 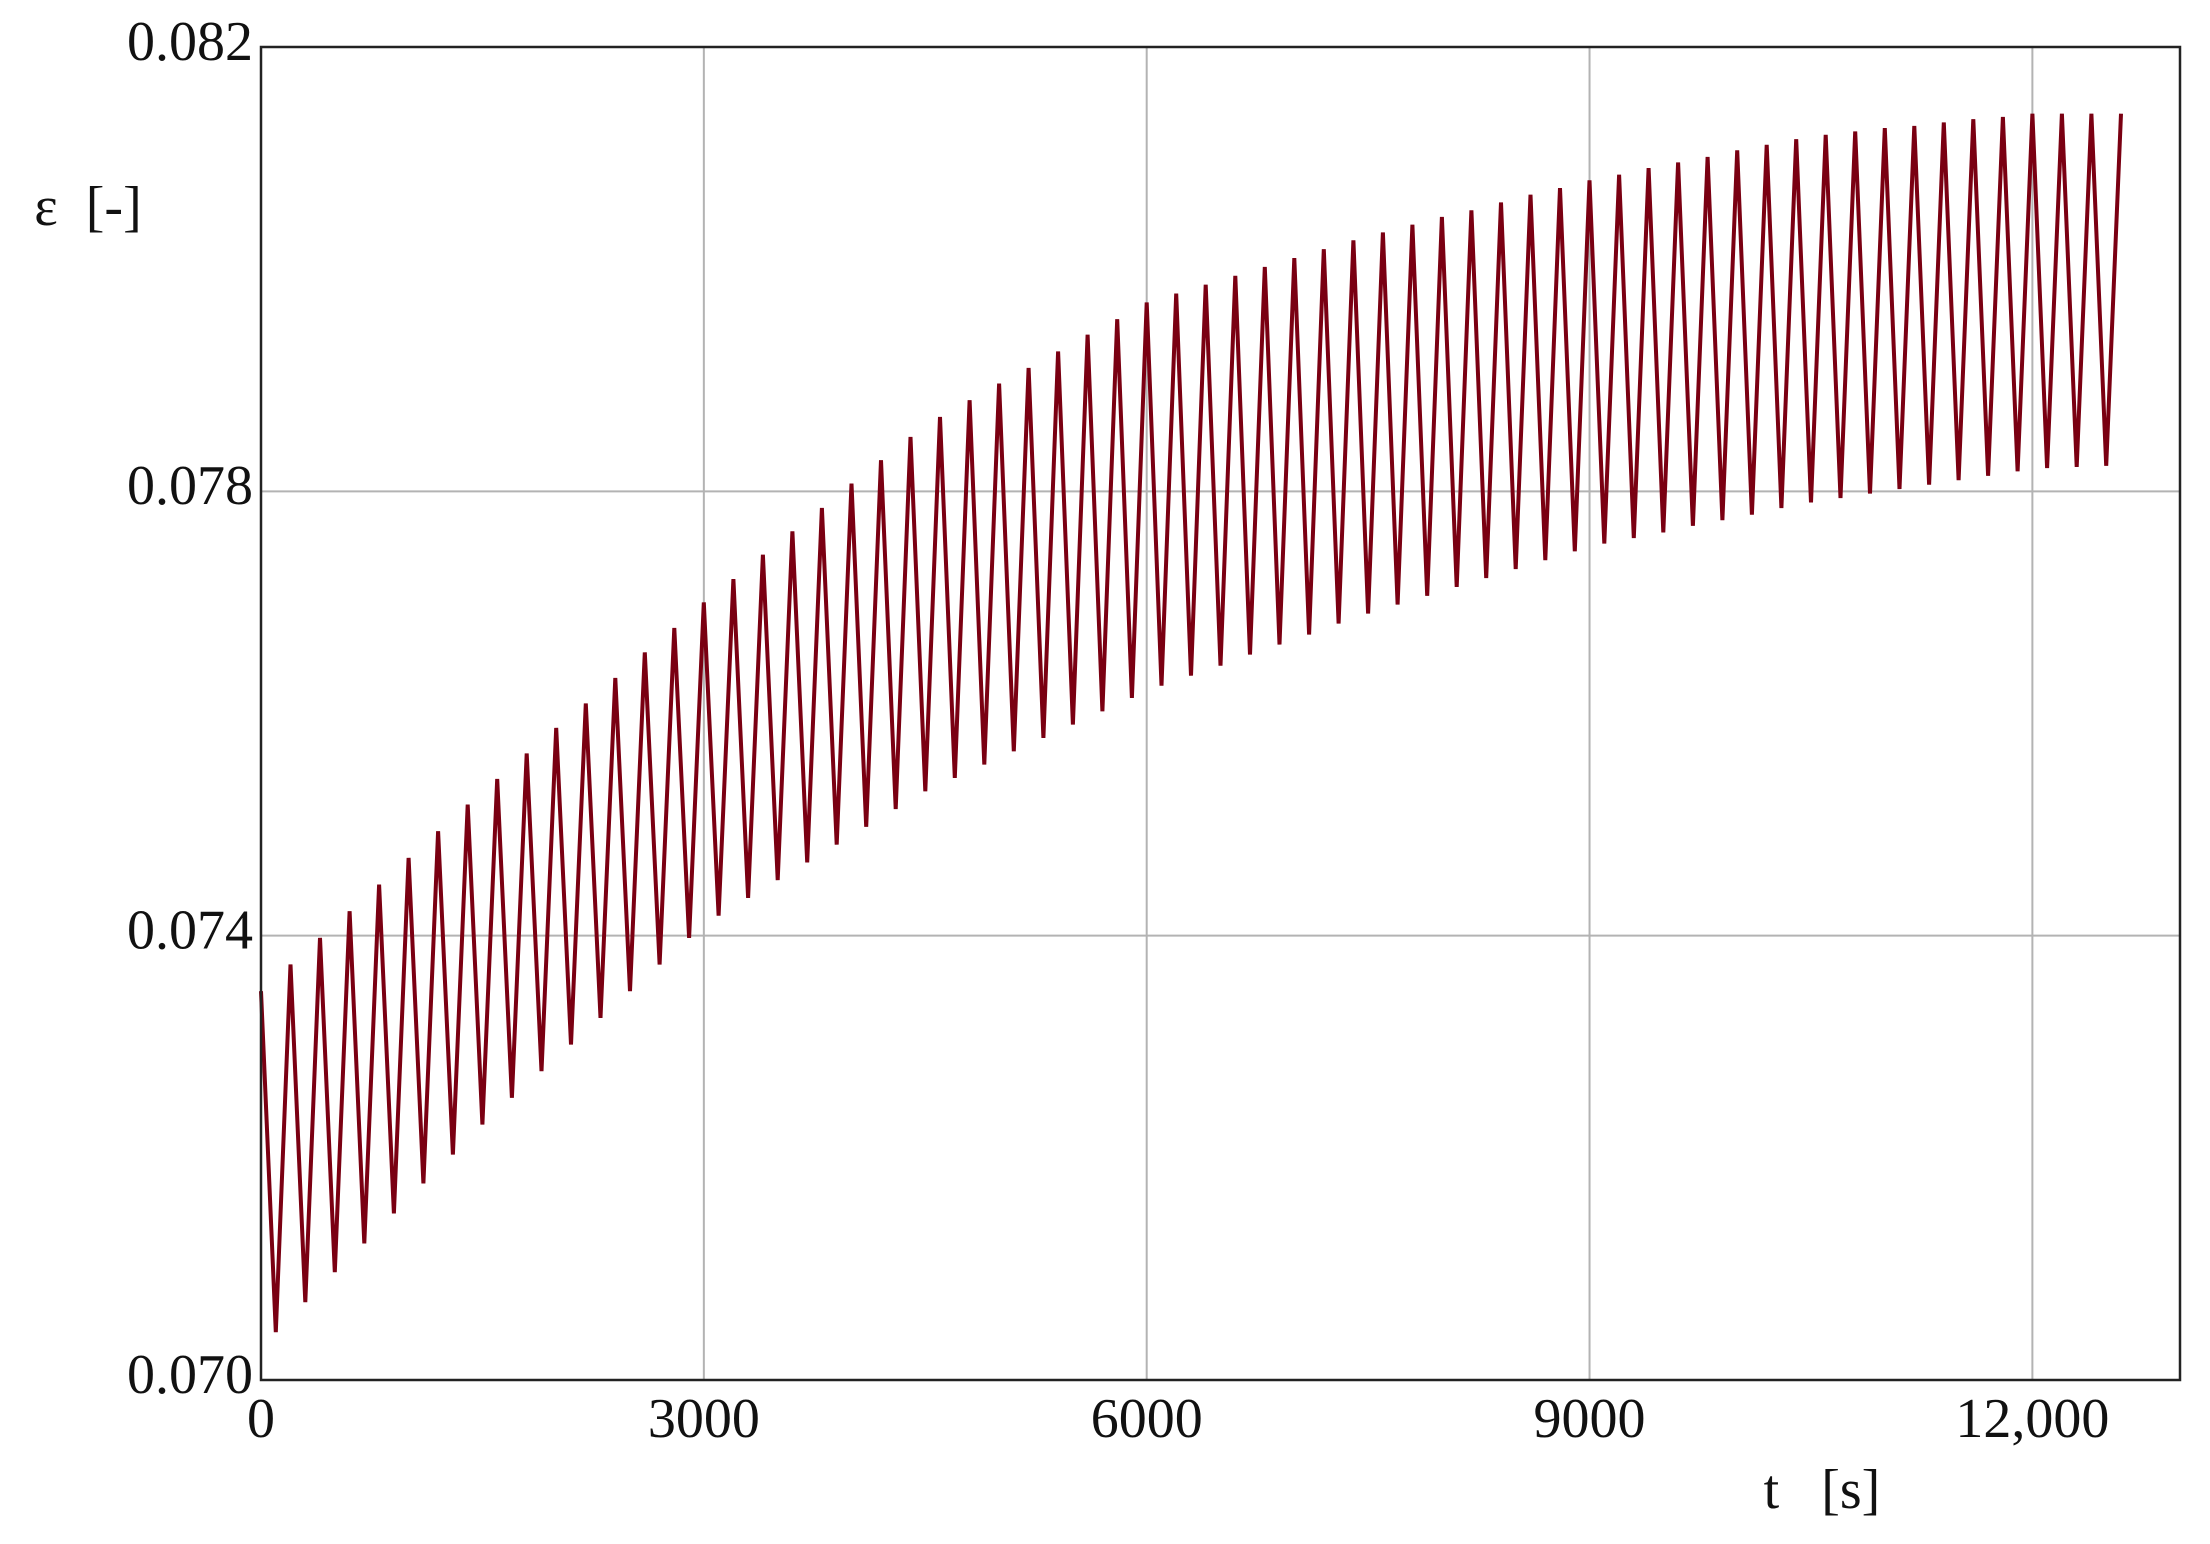 What do you see at coordinates (190, 486) in the screenshot?
I see `y-tick-label: 0.078` at bounding box center [190, 486].